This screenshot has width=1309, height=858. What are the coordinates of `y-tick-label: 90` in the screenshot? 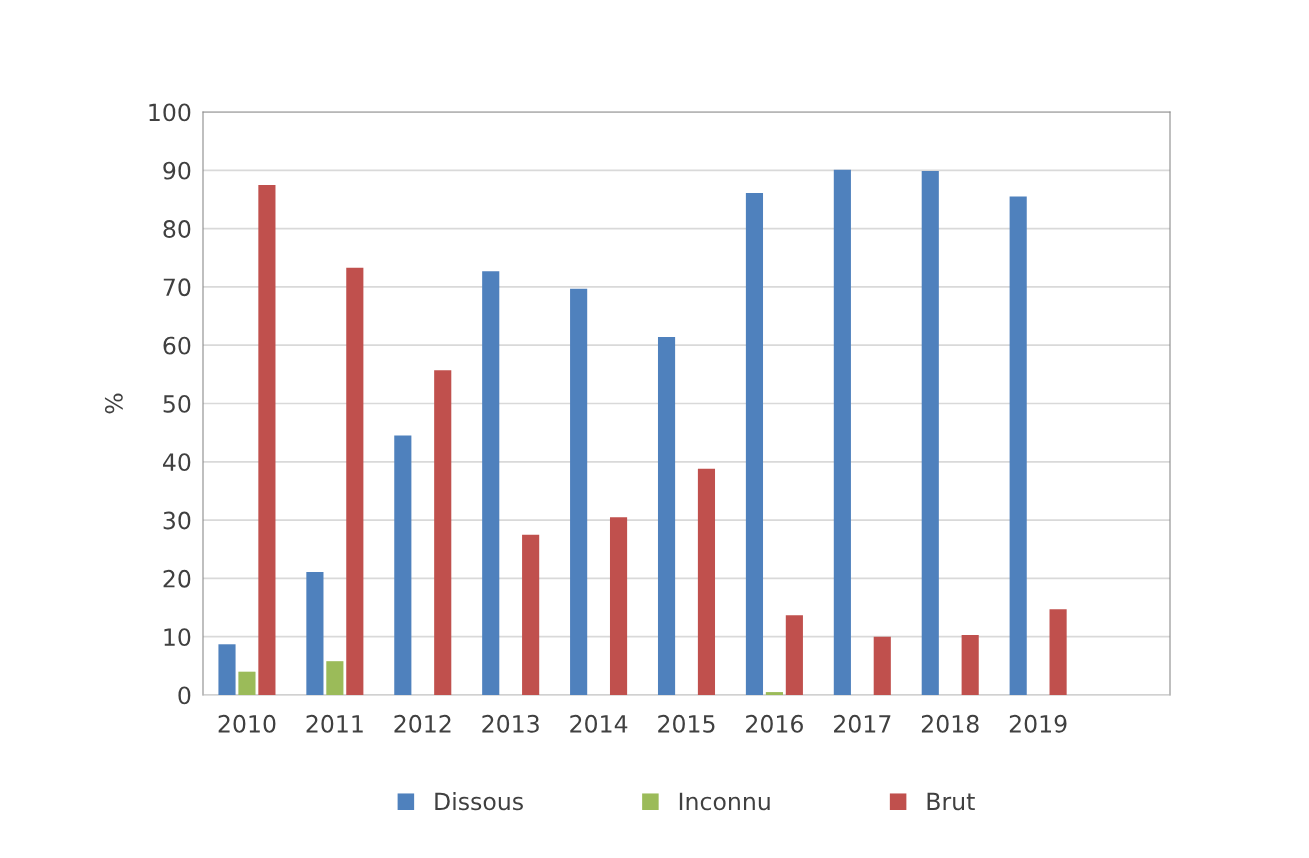 It's located at (177, 170).